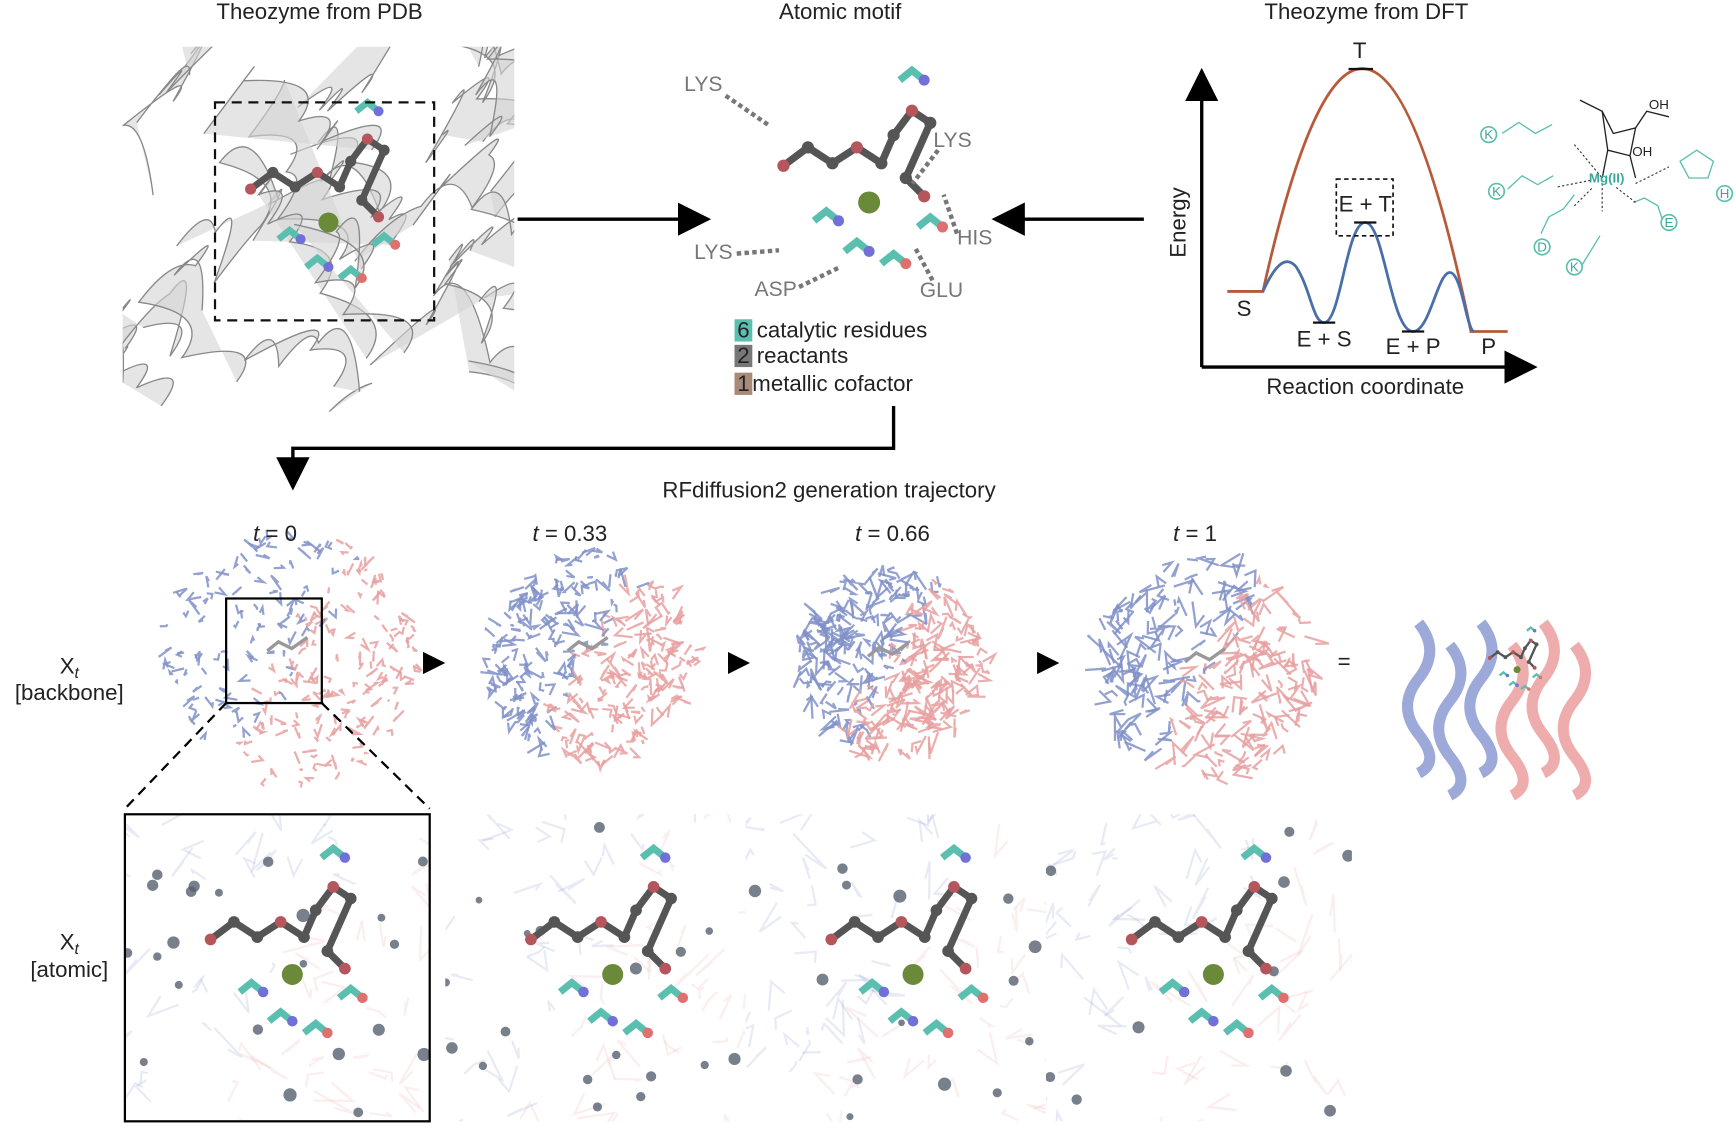 The image size is (1736, 1138). Describe the element at coordinates (292, 974) in the screenshot. I see `cofactor` at that location.